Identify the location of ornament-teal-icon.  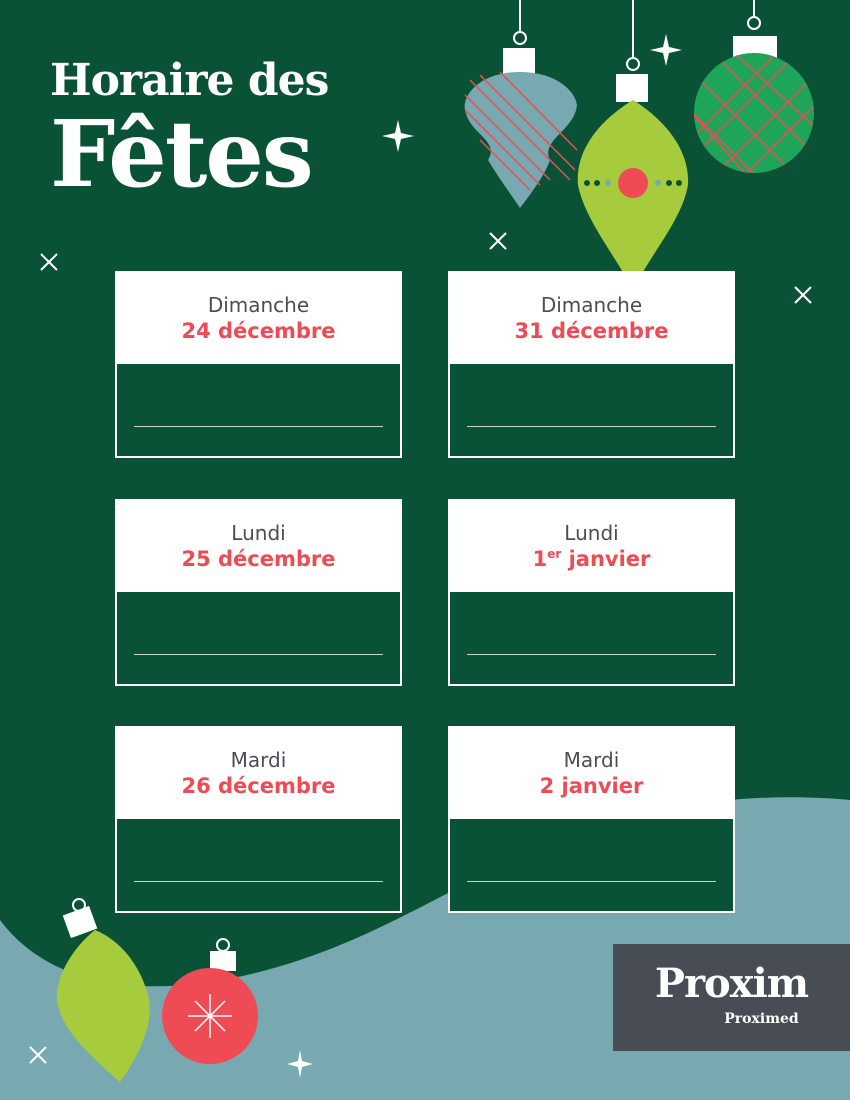
(521, 104).